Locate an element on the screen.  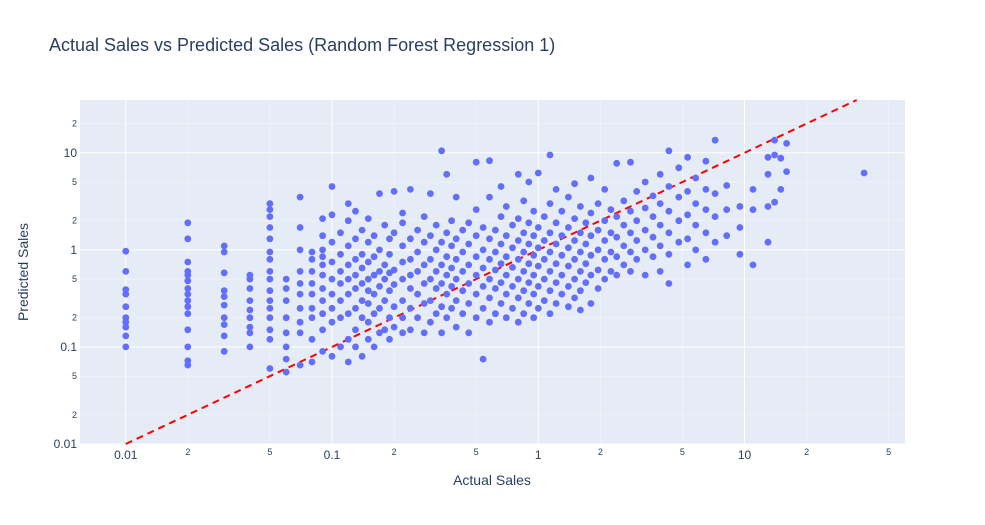
y-tick-label: 0.01 is located at coordinates (66, 444).